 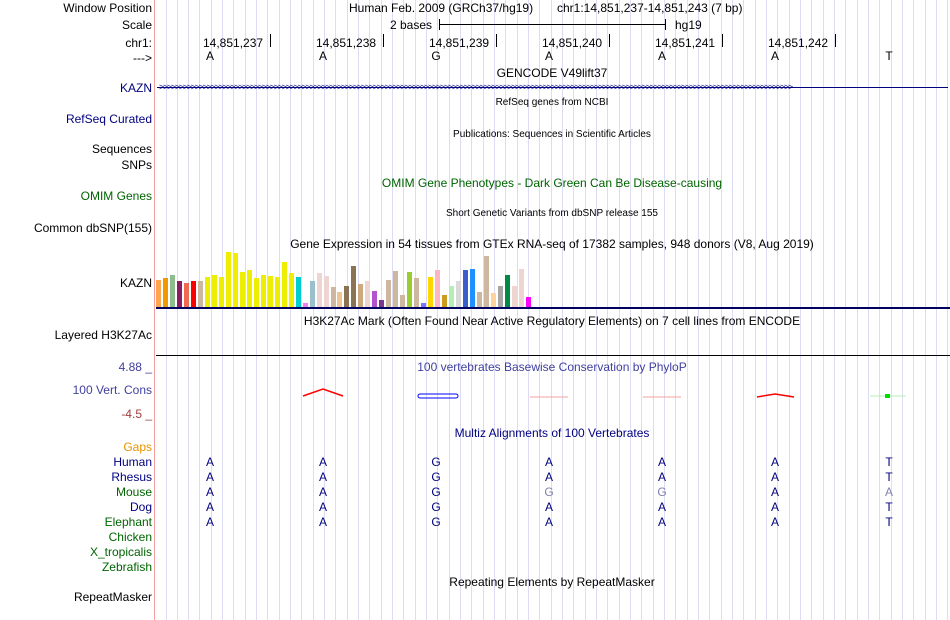 What do you see at coordinates (116, 196) in the screenshot?
I see `label-omim: OMIM Genes` at bounding box center [116, 196].